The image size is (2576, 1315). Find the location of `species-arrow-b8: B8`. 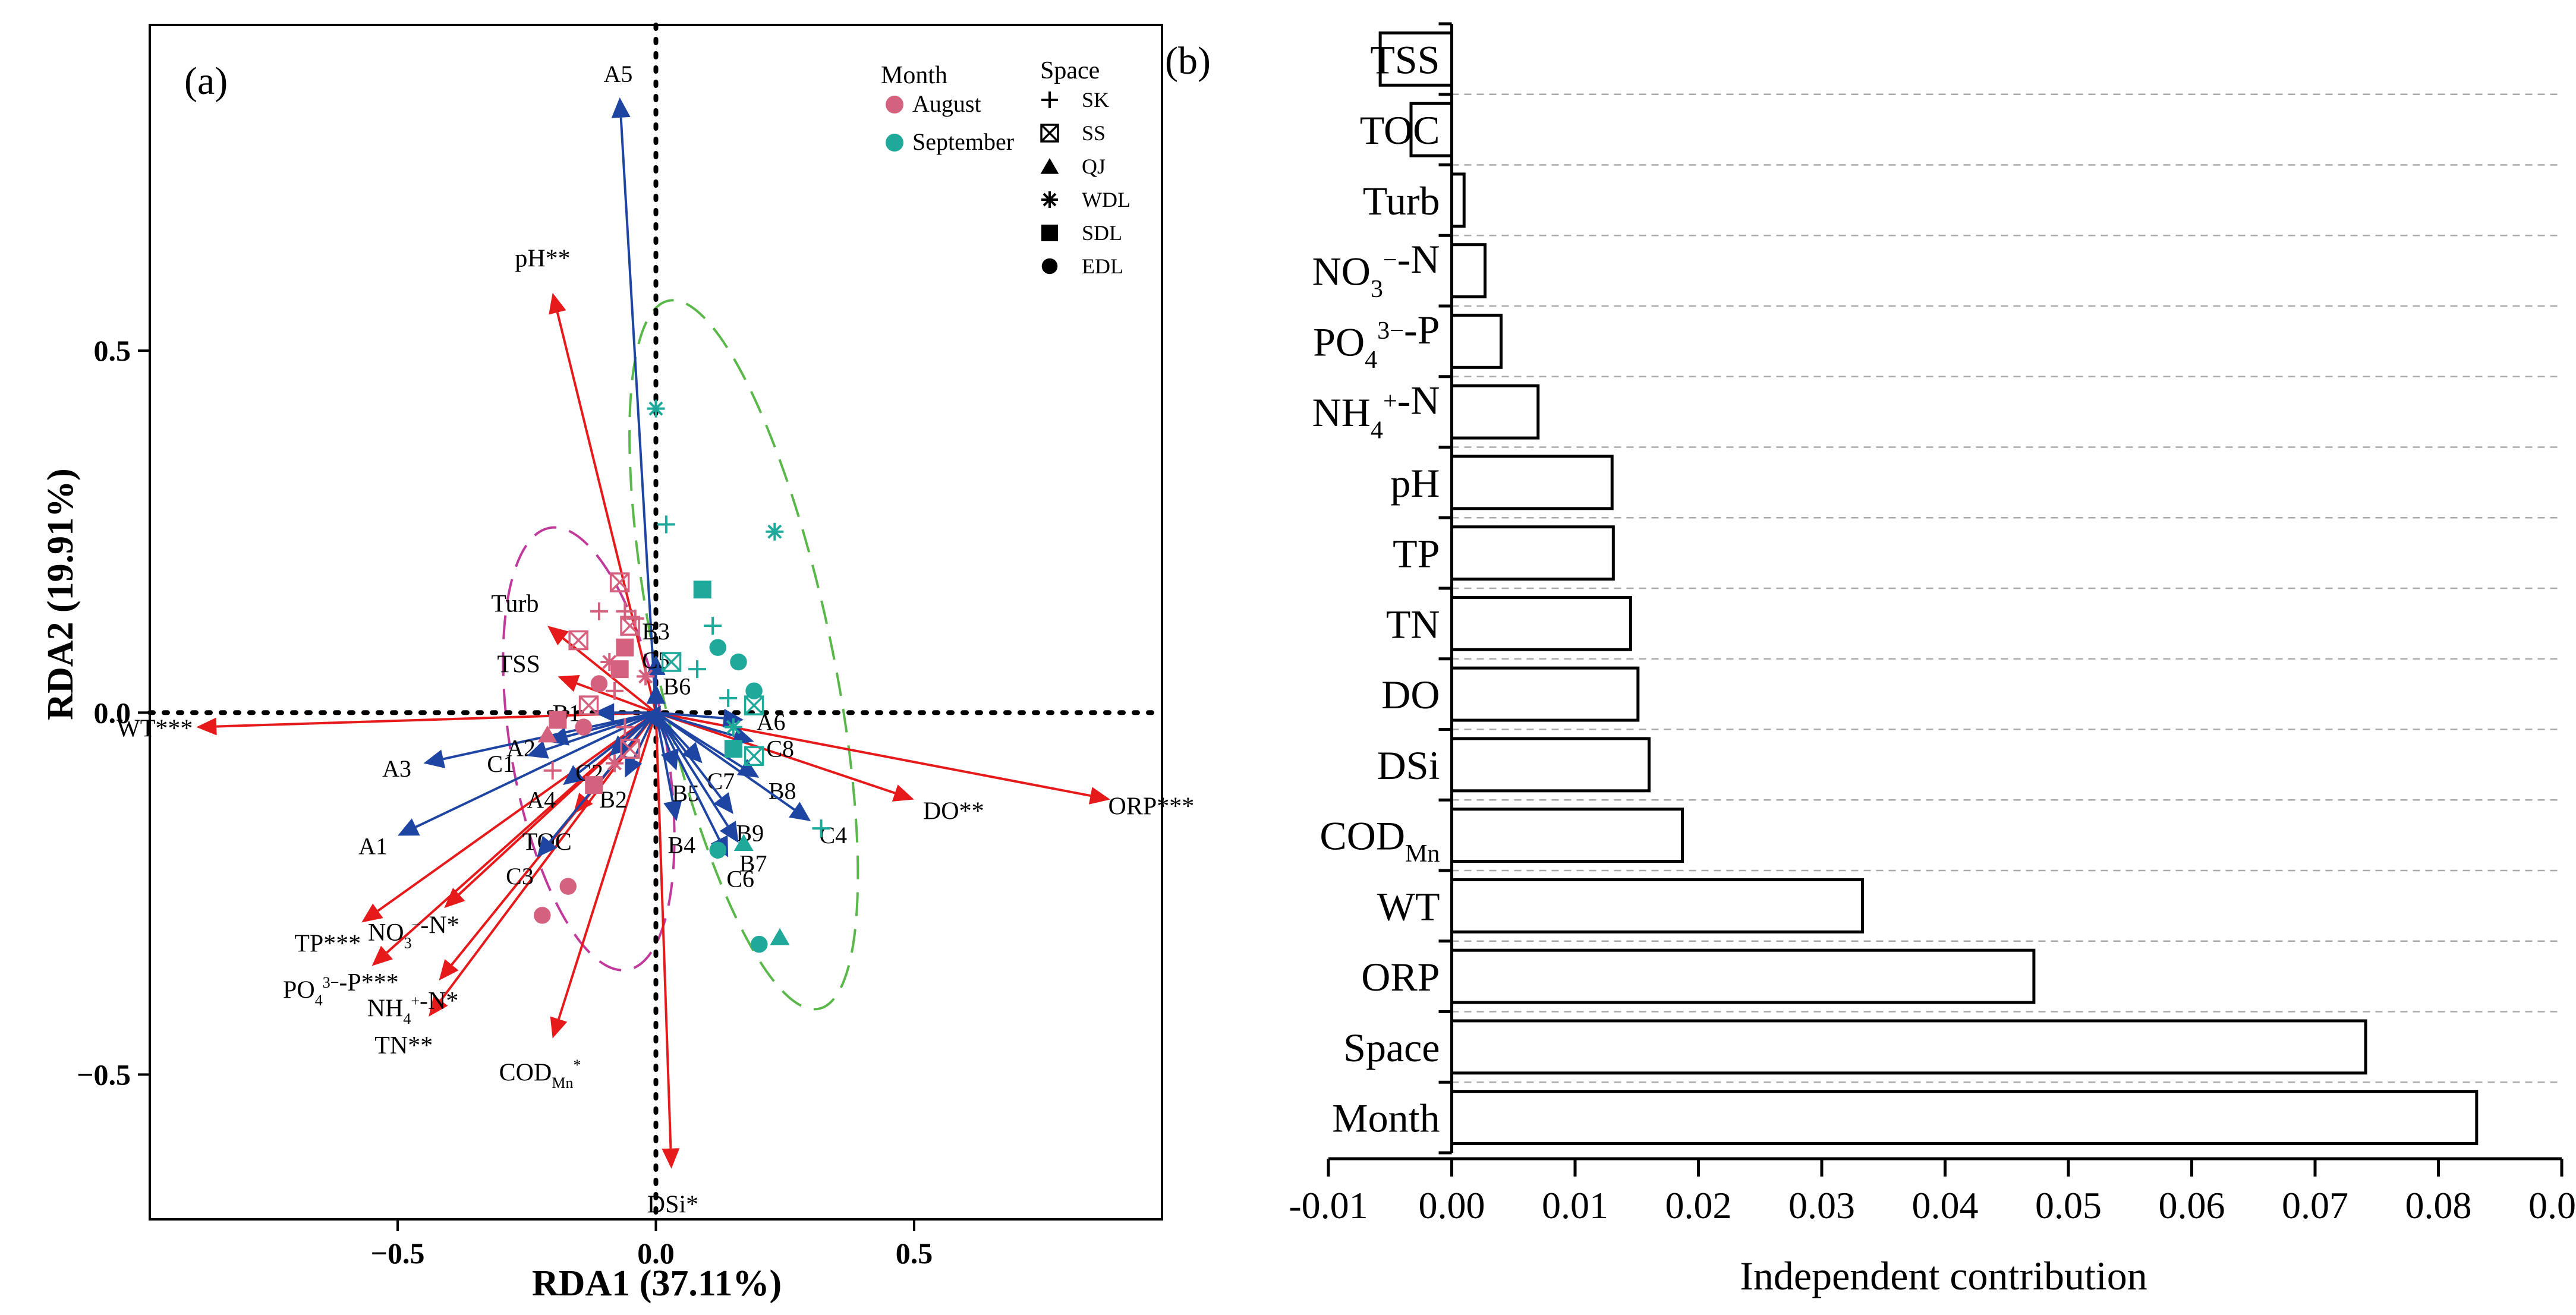

species-arrow-b8: B8 is located at coordinates (725, 758).